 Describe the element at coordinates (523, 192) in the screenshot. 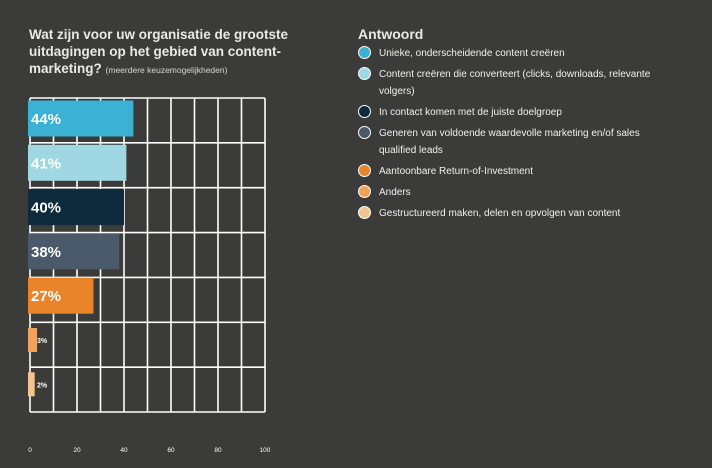

I see `legend-item: Anders` at that location.